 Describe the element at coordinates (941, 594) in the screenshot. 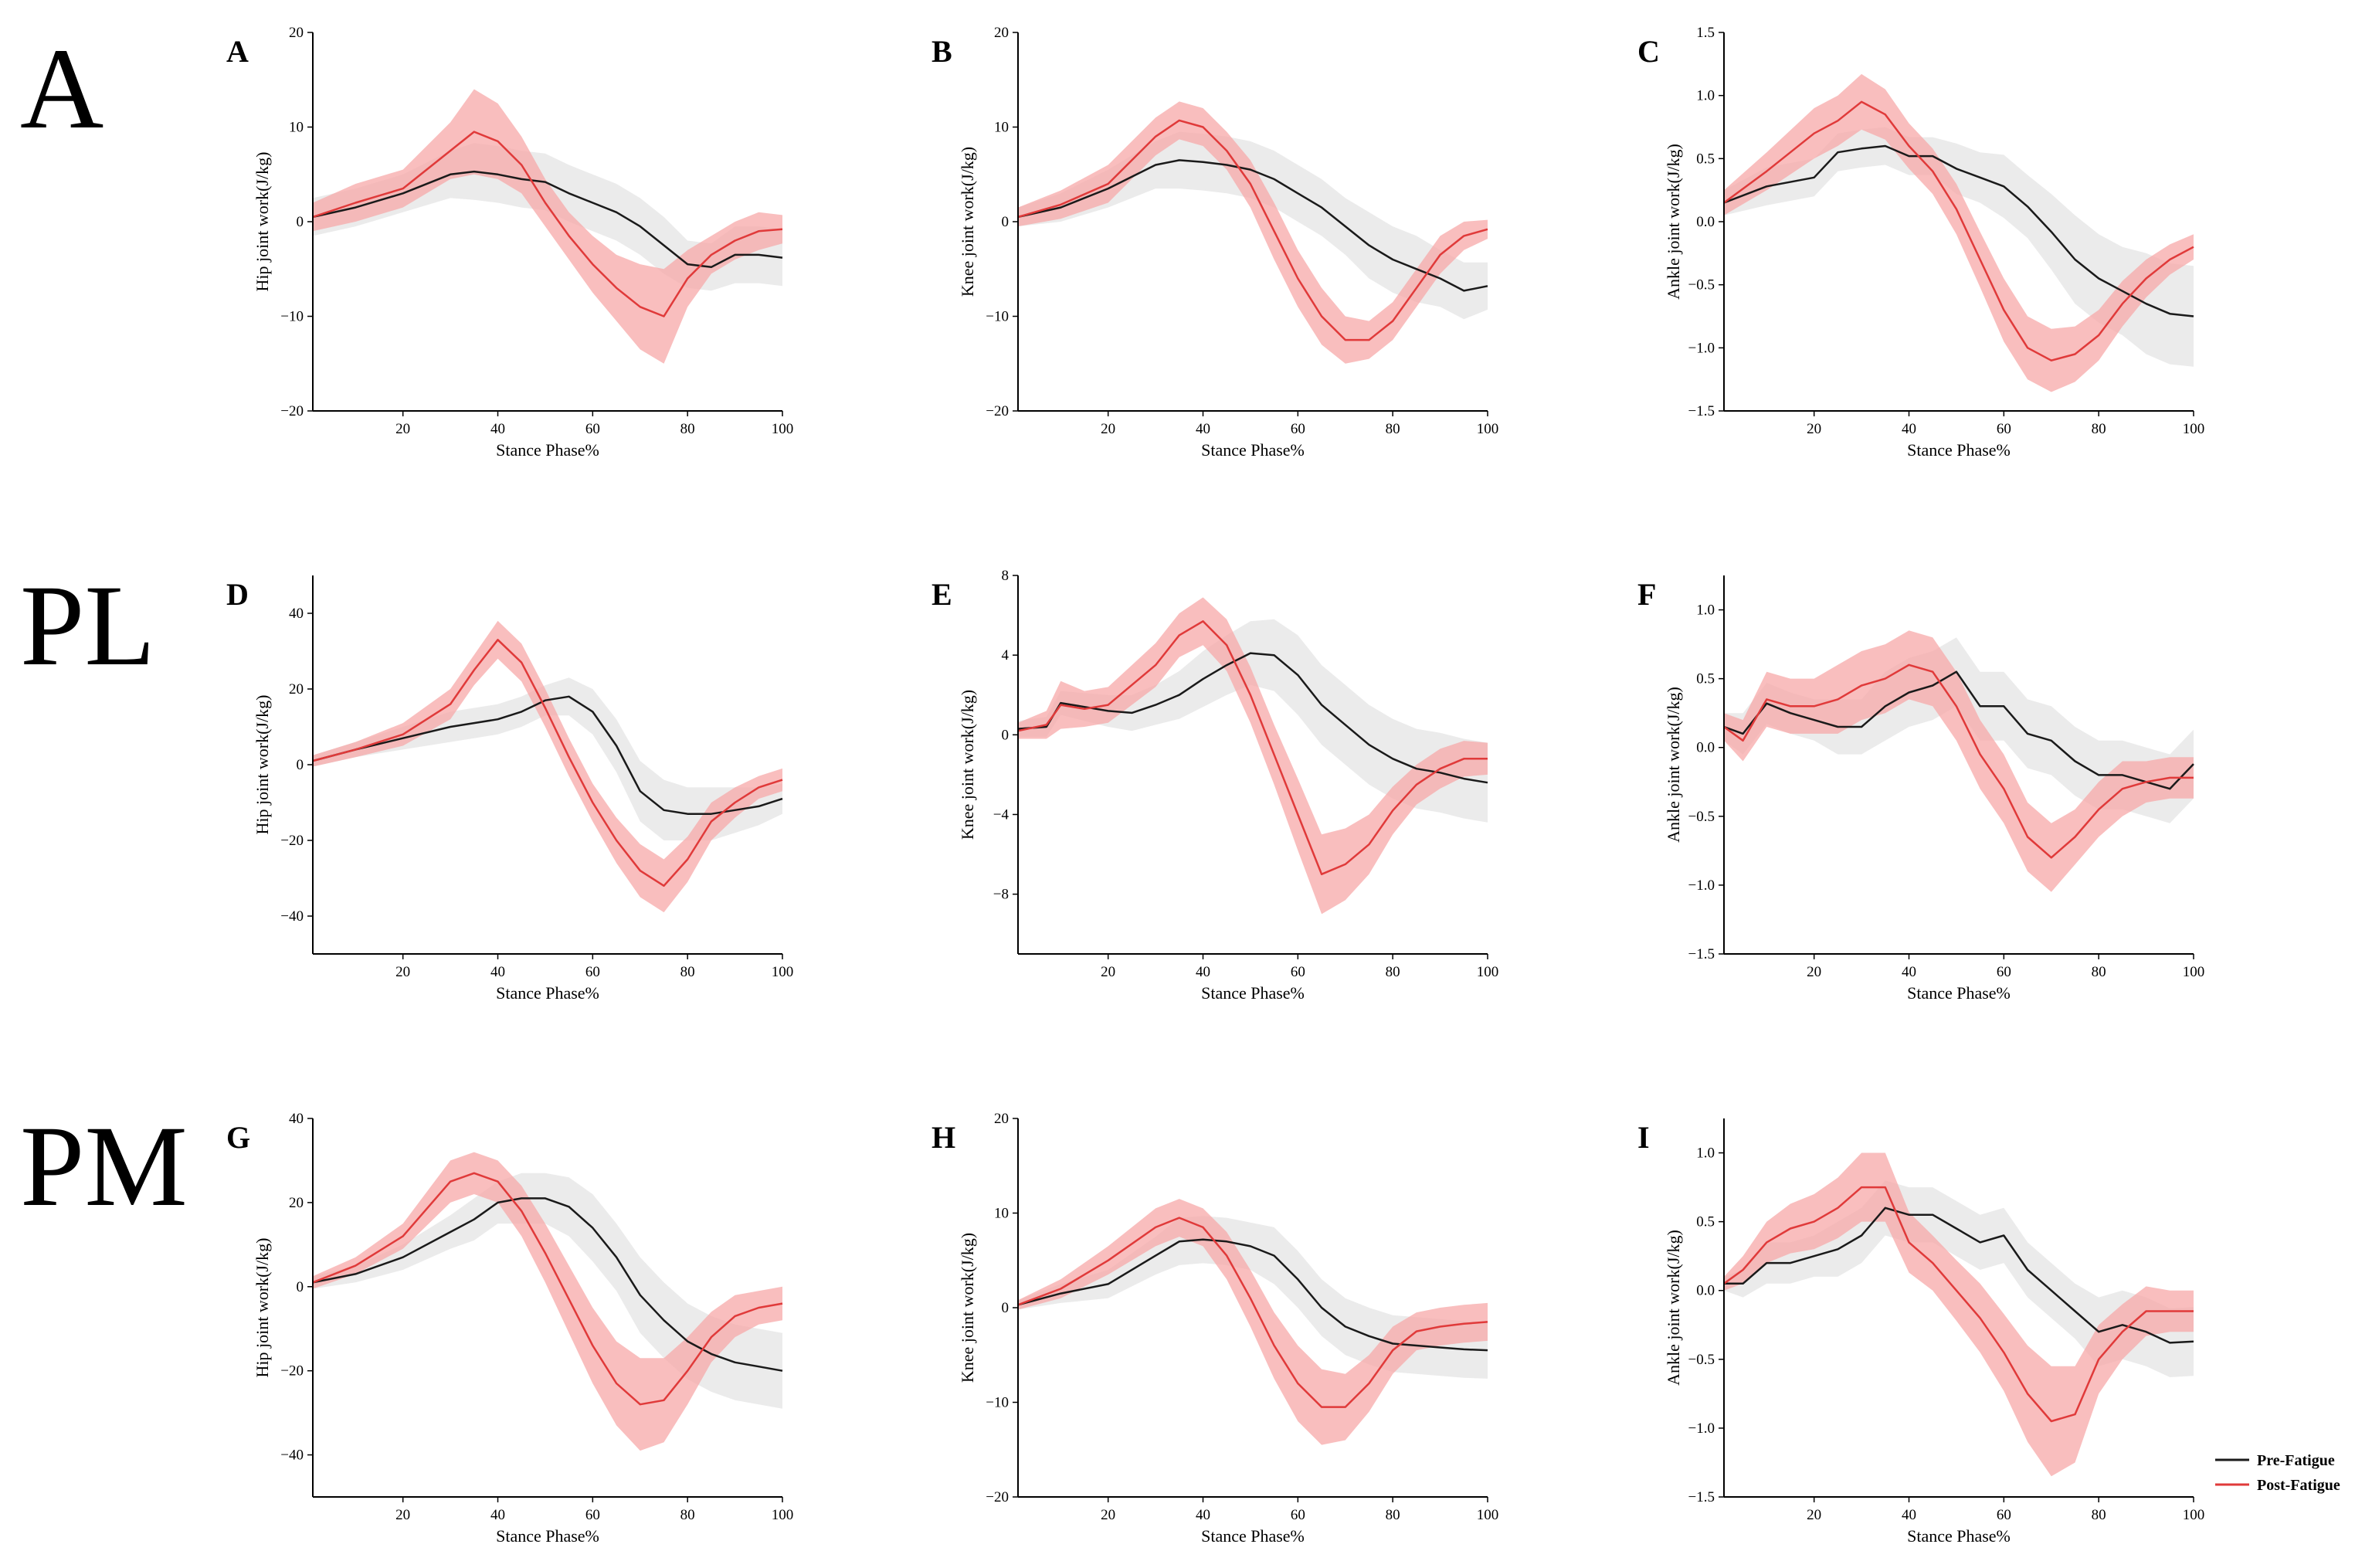

I see `panel-letter-e: E` at that location.